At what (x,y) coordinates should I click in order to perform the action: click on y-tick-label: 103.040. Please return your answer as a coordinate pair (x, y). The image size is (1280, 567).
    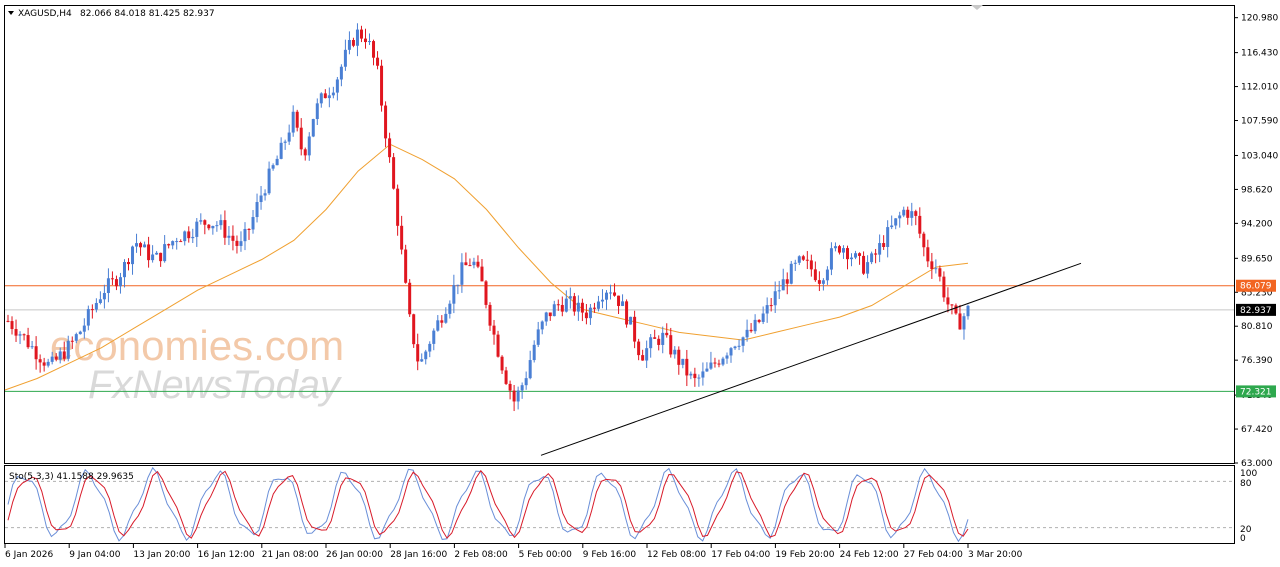
    Looking at the image, I should click on (1259, 156).